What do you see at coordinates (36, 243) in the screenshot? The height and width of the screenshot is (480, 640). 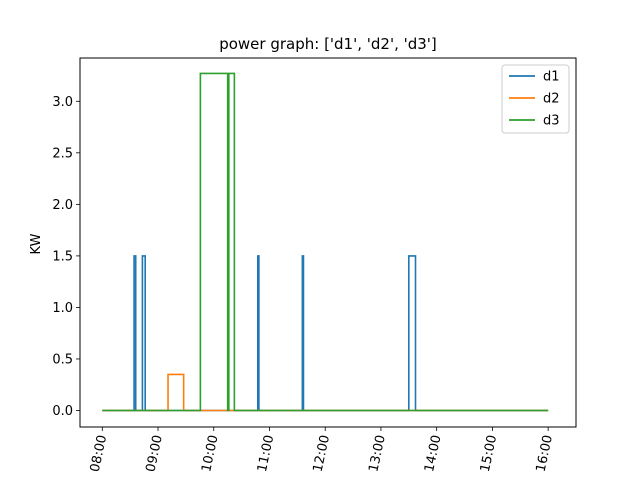 I see `y-axis-label: KW` at bounding box center [36, 243].